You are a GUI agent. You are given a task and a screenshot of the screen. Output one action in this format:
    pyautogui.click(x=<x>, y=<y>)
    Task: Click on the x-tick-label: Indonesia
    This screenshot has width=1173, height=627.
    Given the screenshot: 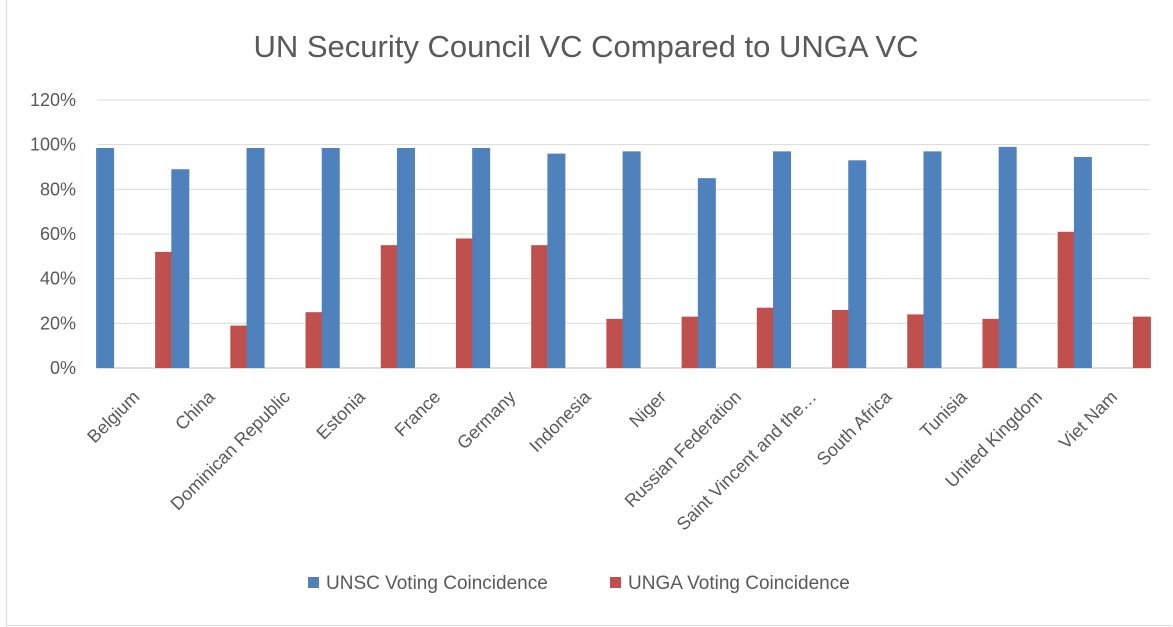 What is the action you would take?
    pyautogui.click(x=560, y=421)
    